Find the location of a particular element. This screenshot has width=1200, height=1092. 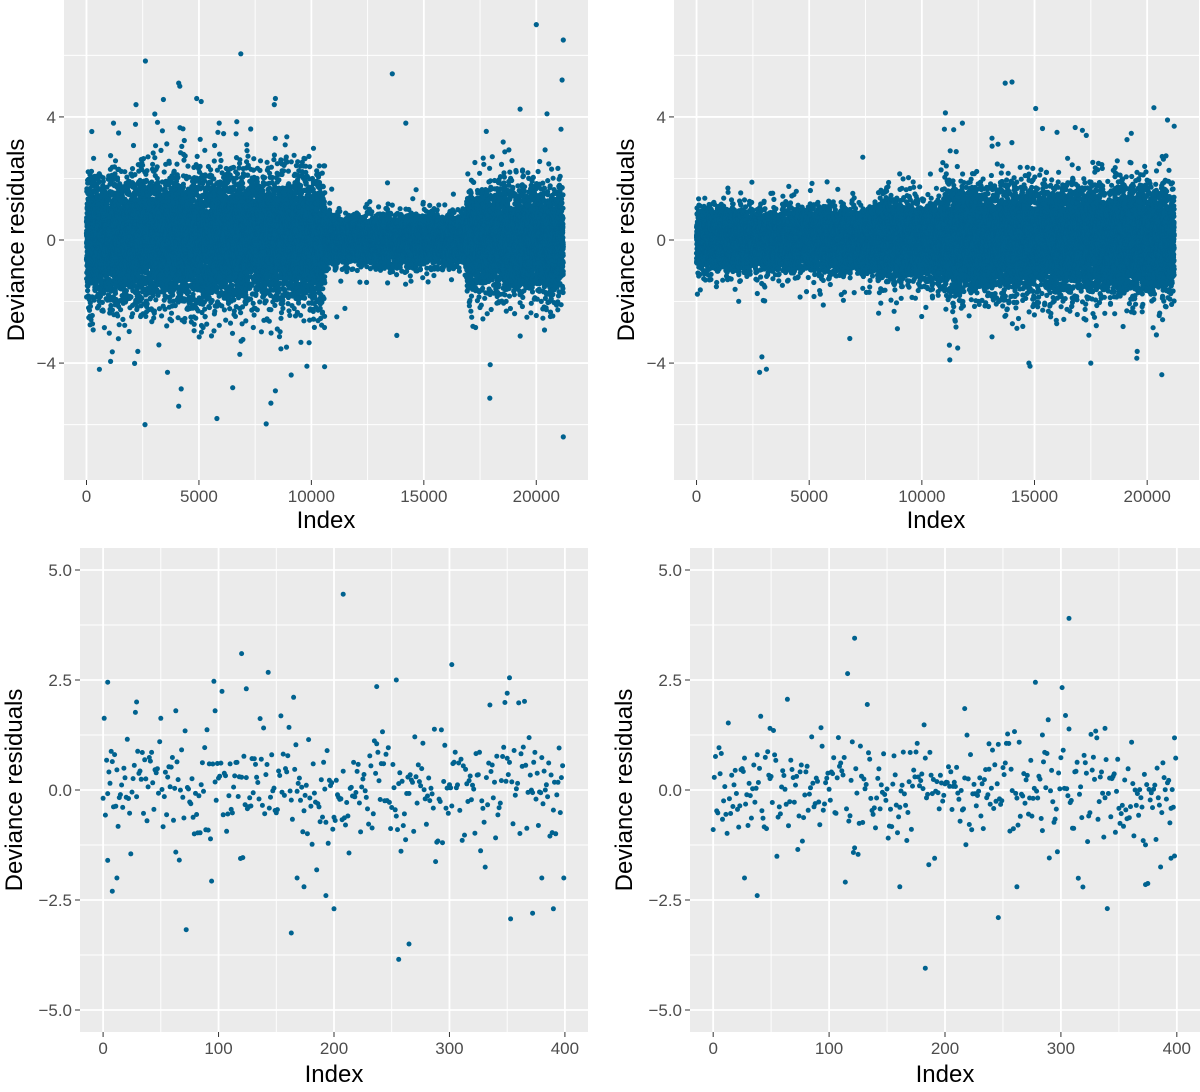

x-tick-label: 10000 is located at coordinates (311, 496).